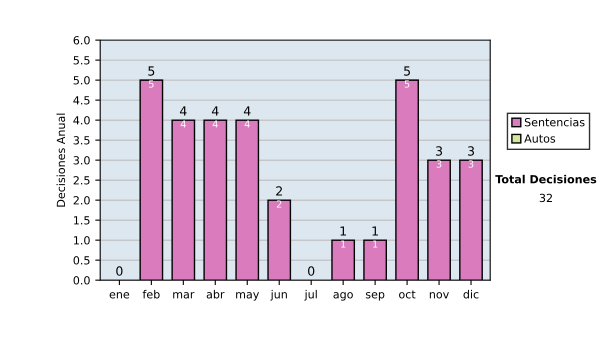 This screenshot has height=340, width=600. What do you see at coordinates (151, 294) in the screenshot?
I see `x-tick-label: feb` at bounding box center [151, 294].